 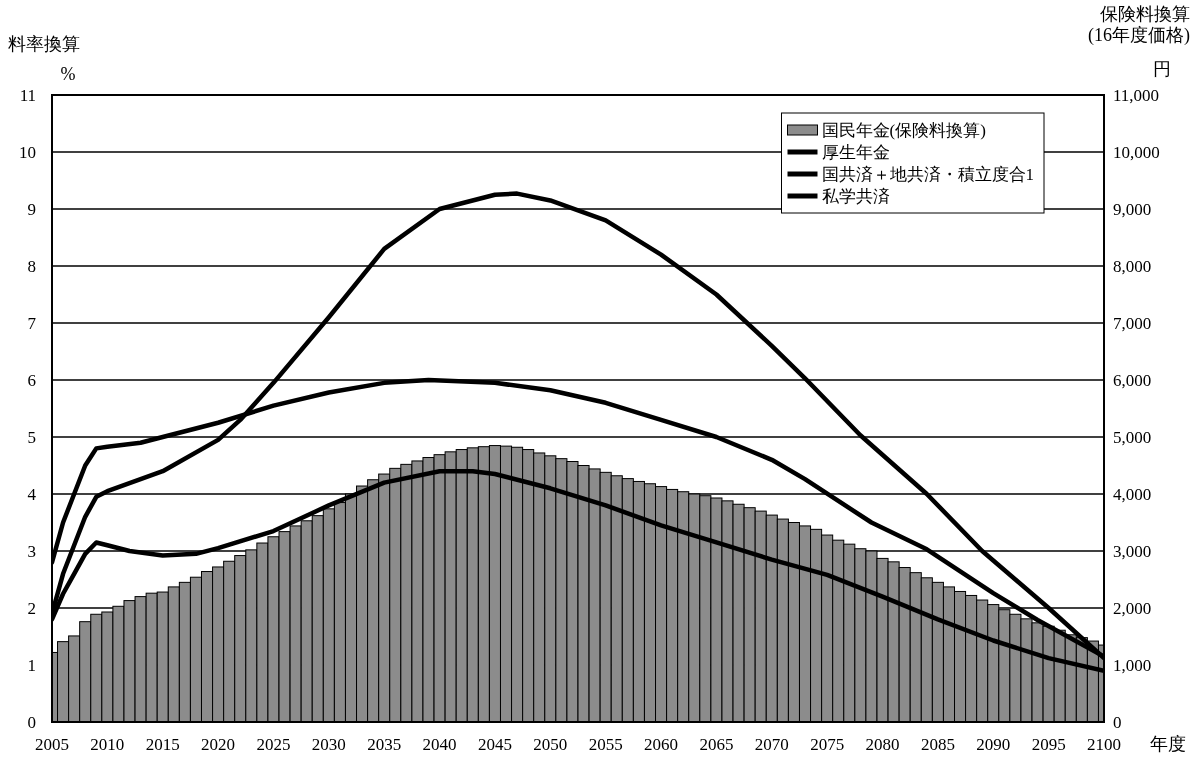 I want to click on x-tick-label: 2095, so click(x=1048, y=744).